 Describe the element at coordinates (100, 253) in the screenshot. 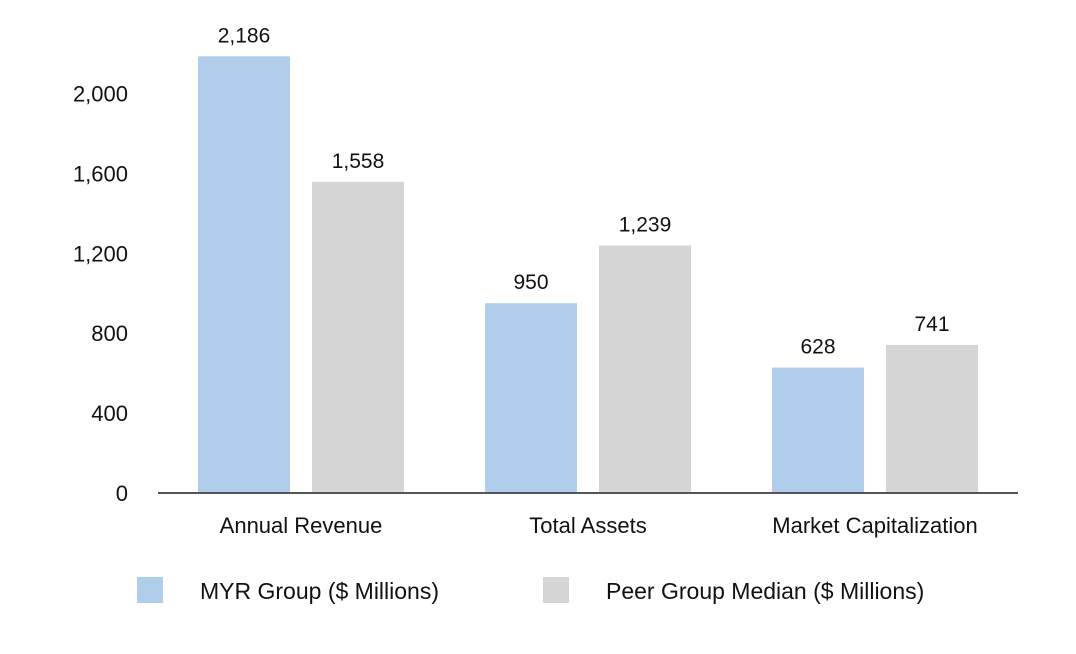

I see `y-tick-label: 1,200` at that location.